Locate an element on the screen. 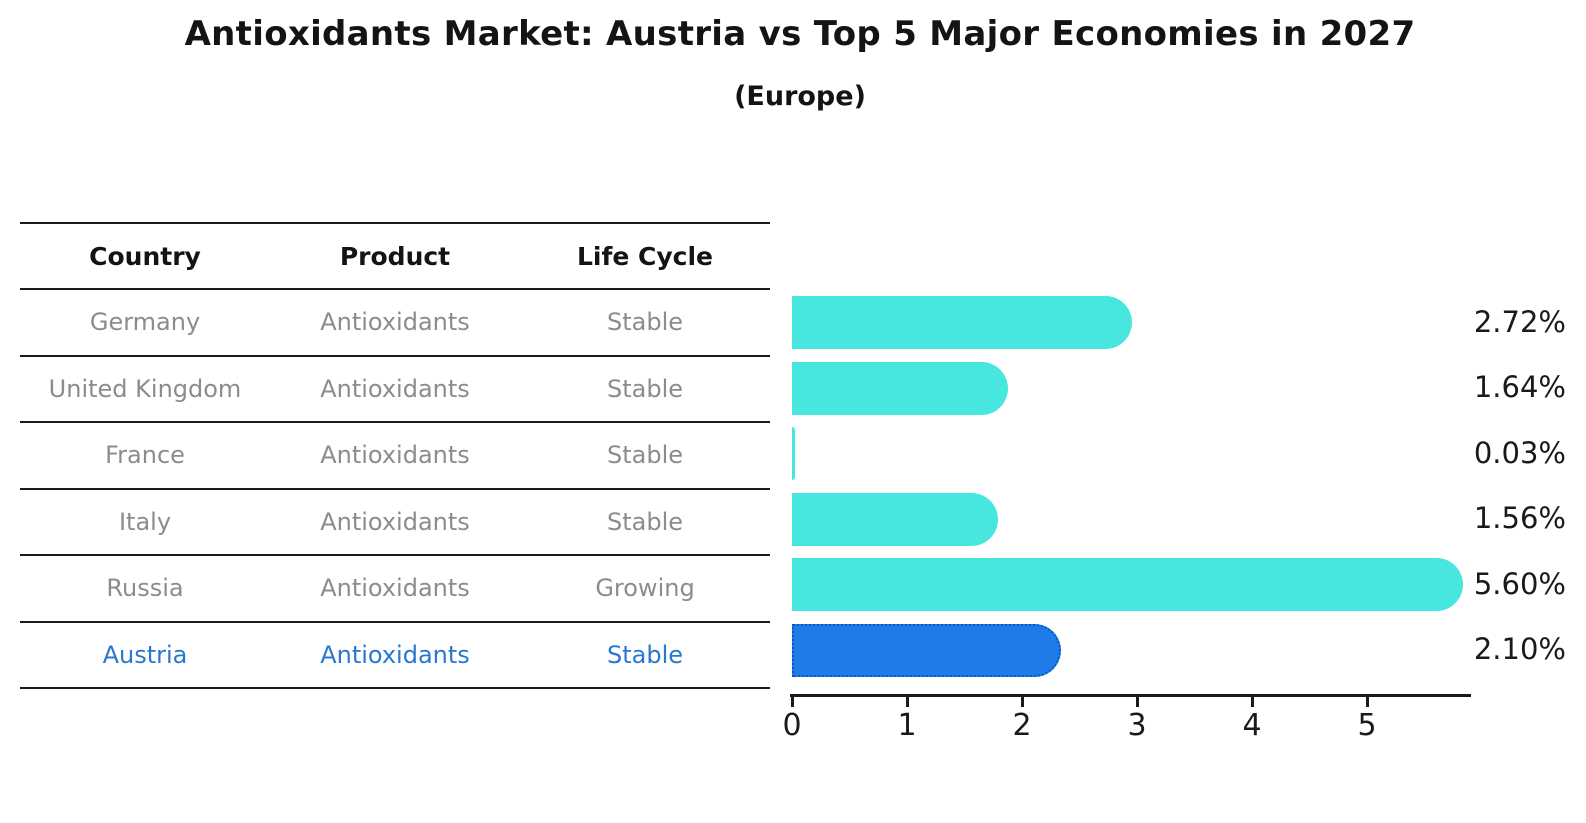 The image size is (1586, 823). table-header-product: Product is located at coordinates (395, 256).